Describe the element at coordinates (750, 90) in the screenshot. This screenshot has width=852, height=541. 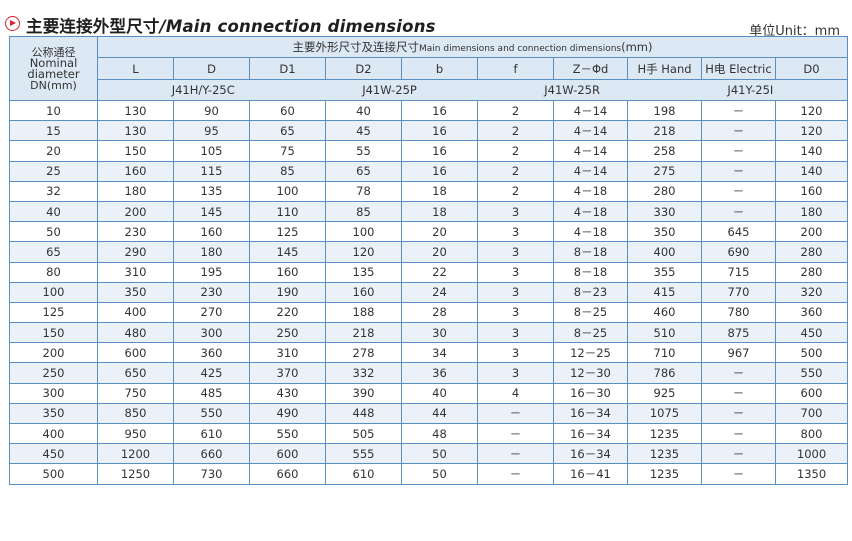
I see `model-name: J41Y-25I` at that location.